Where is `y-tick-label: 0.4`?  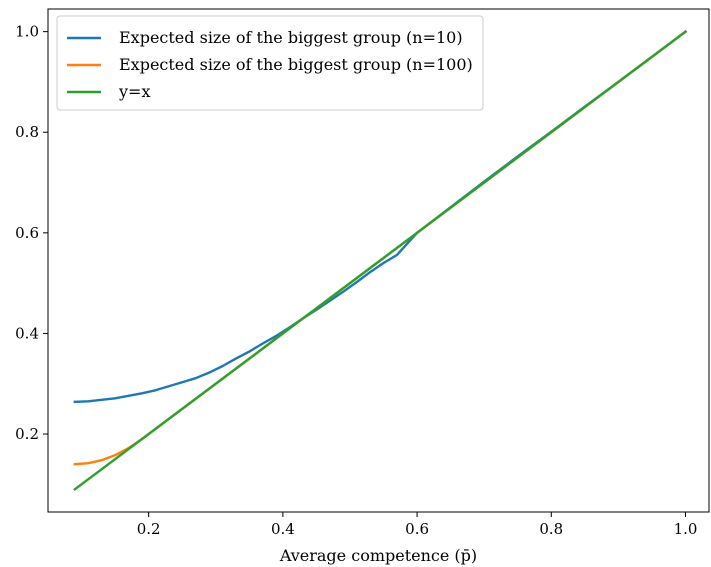
y-tick-label: 0.4 is located at coordinates (27, 333).